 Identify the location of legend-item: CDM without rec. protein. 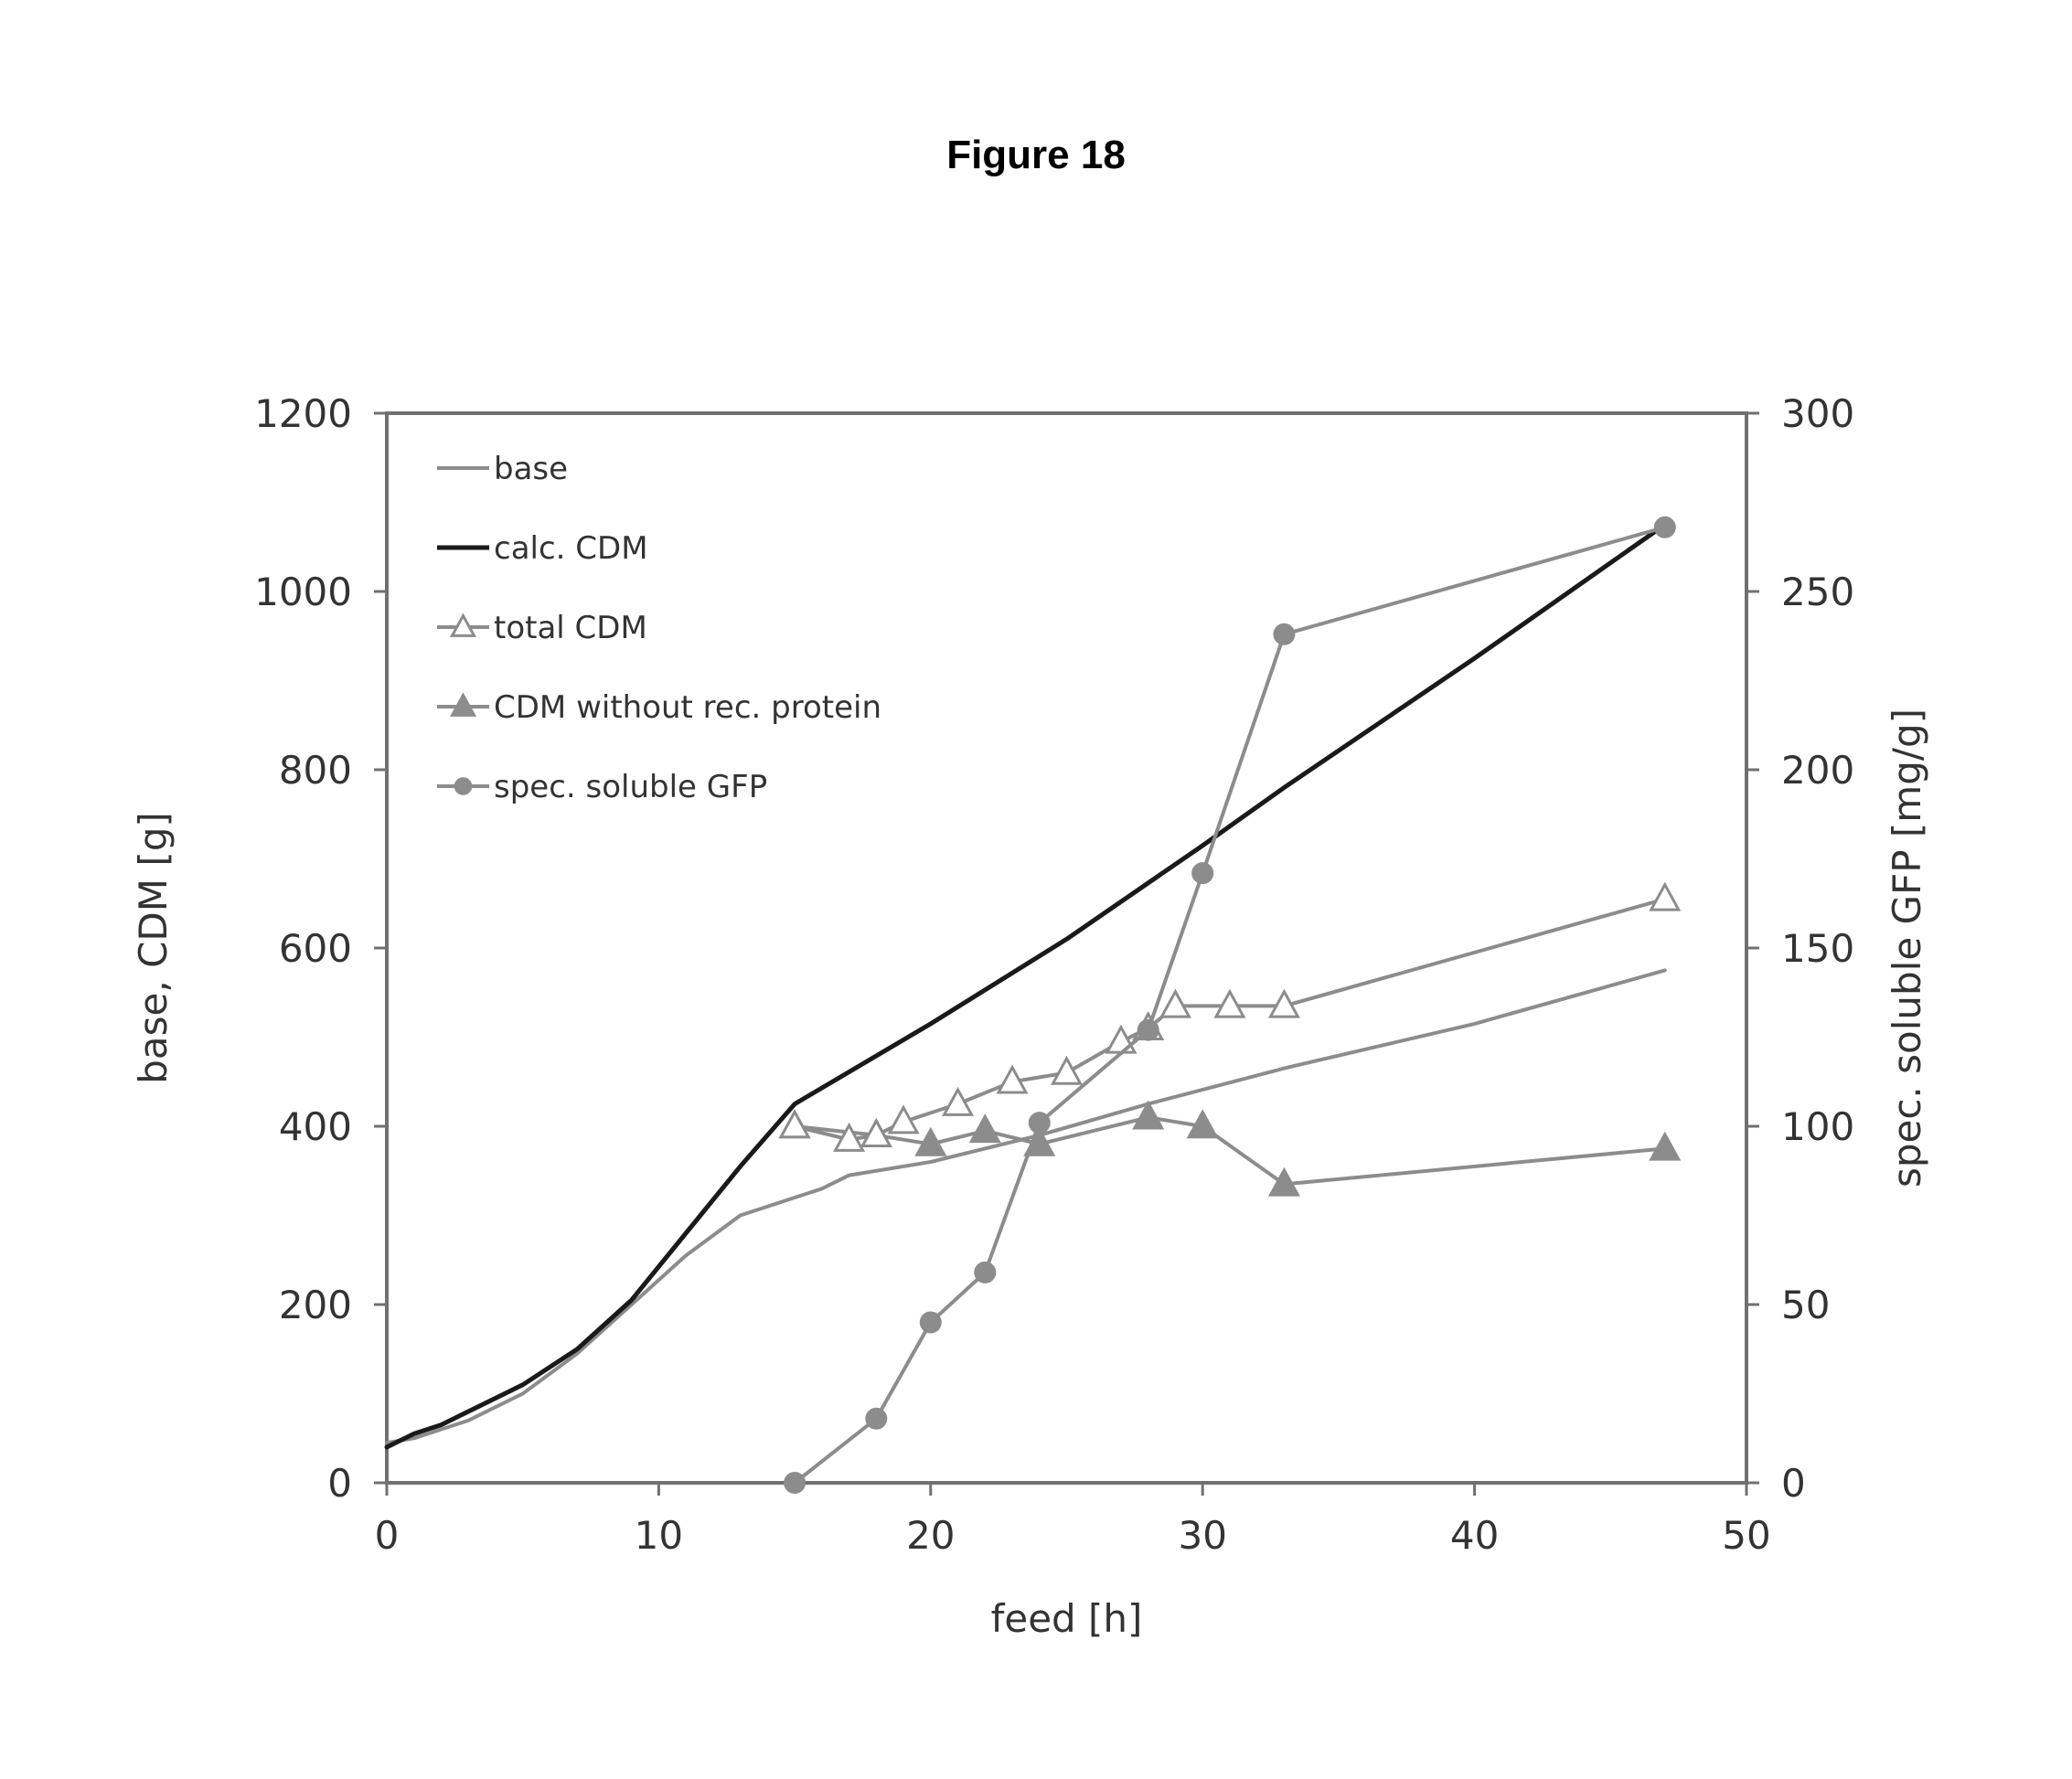
(659, 707).